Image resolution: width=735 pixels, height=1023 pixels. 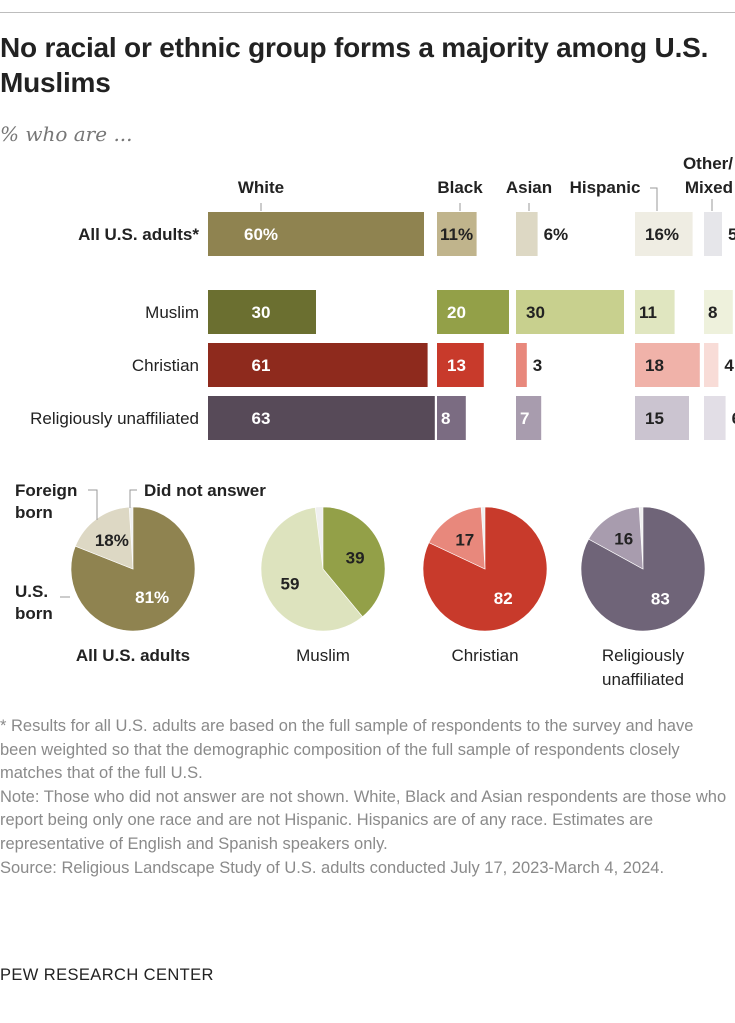 I want to click on data-label: 16%, so click(x=662, y=234).